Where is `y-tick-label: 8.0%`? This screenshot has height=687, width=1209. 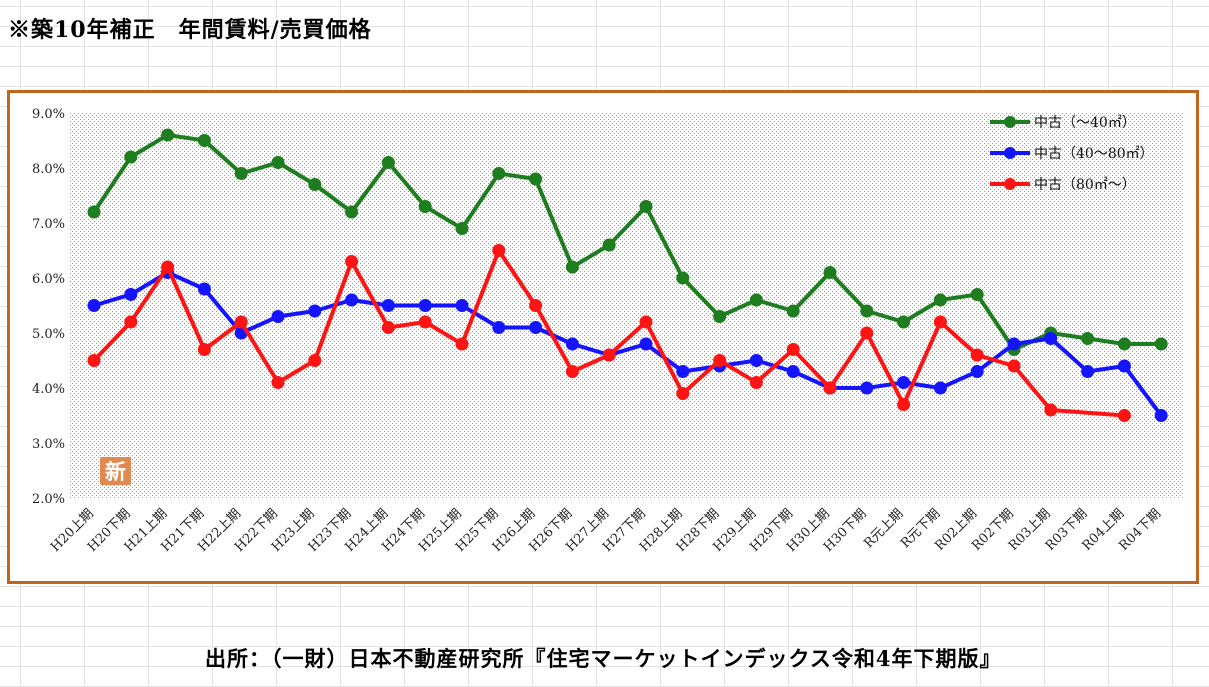 y-tick-label: 8.0% is located at coordinates (48, 169).